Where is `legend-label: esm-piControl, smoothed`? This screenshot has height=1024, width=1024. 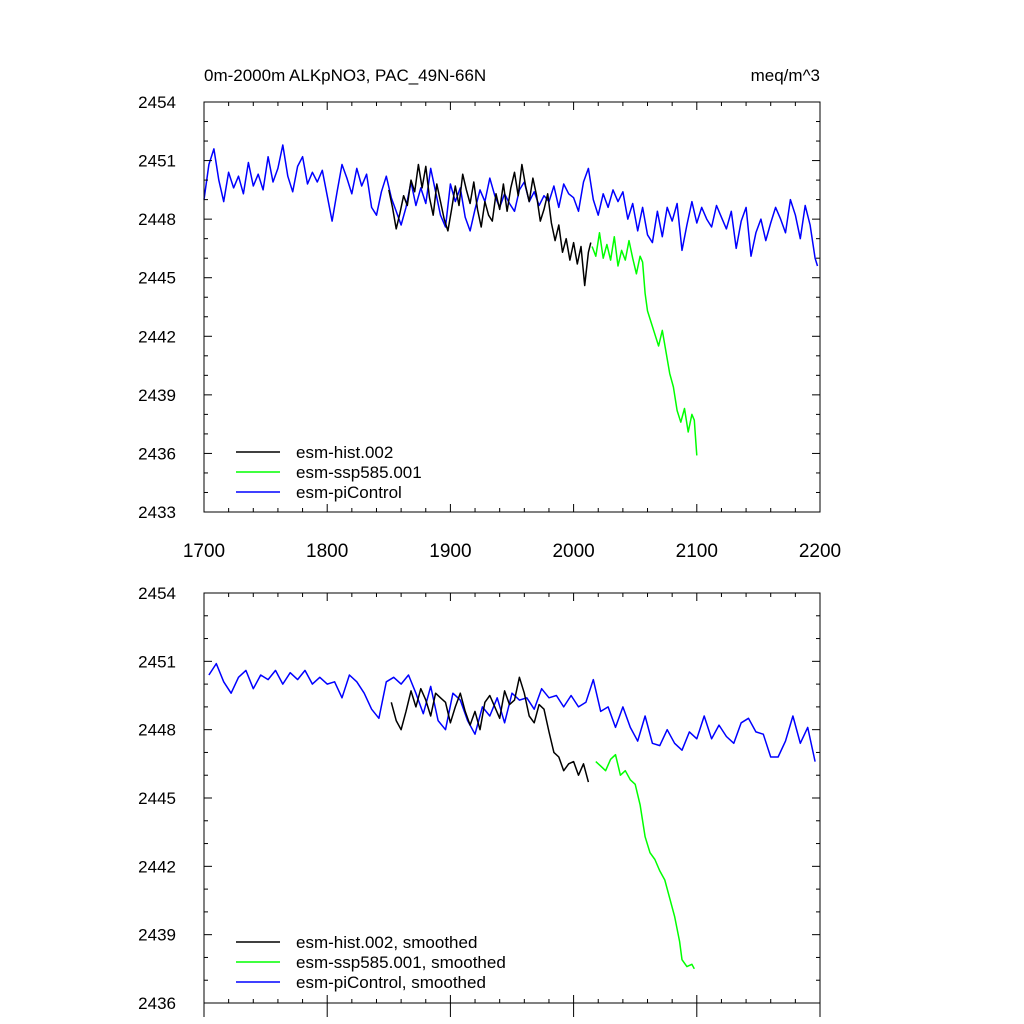
legend-label: esm-piControl, smoothed is located at coordinates (391, 982).